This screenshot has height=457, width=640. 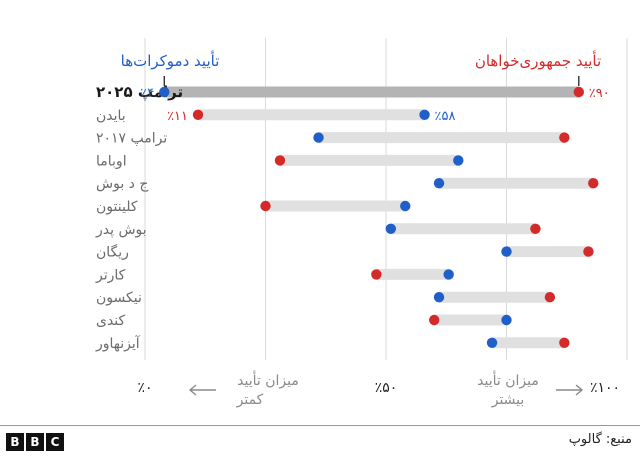 What do you see at coordinates (144, 388) in the screenshot?
I see `x-tick-label: ٪۰` at bounding box center [144, 388].